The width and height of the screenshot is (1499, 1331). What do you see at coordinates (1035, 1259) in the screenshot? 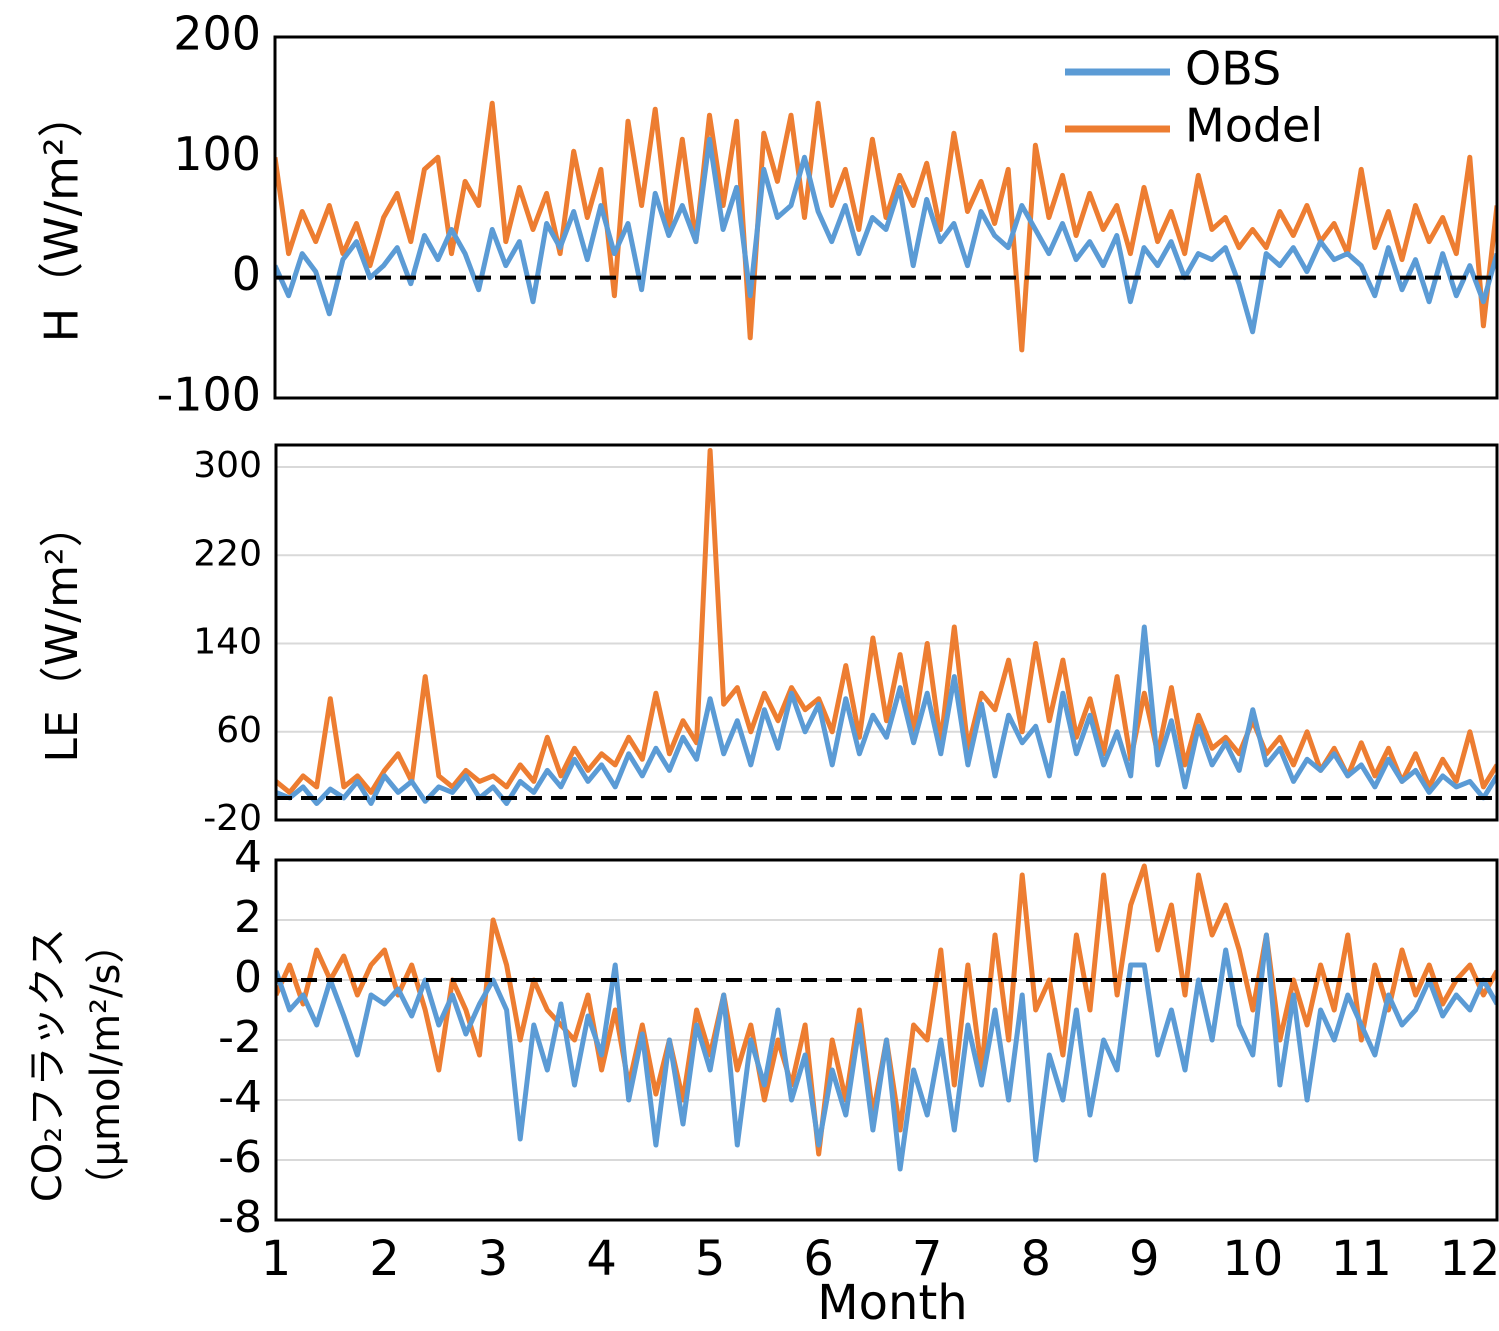
I see `x-tick-label: 8` at bounding box center [1035, 1259].